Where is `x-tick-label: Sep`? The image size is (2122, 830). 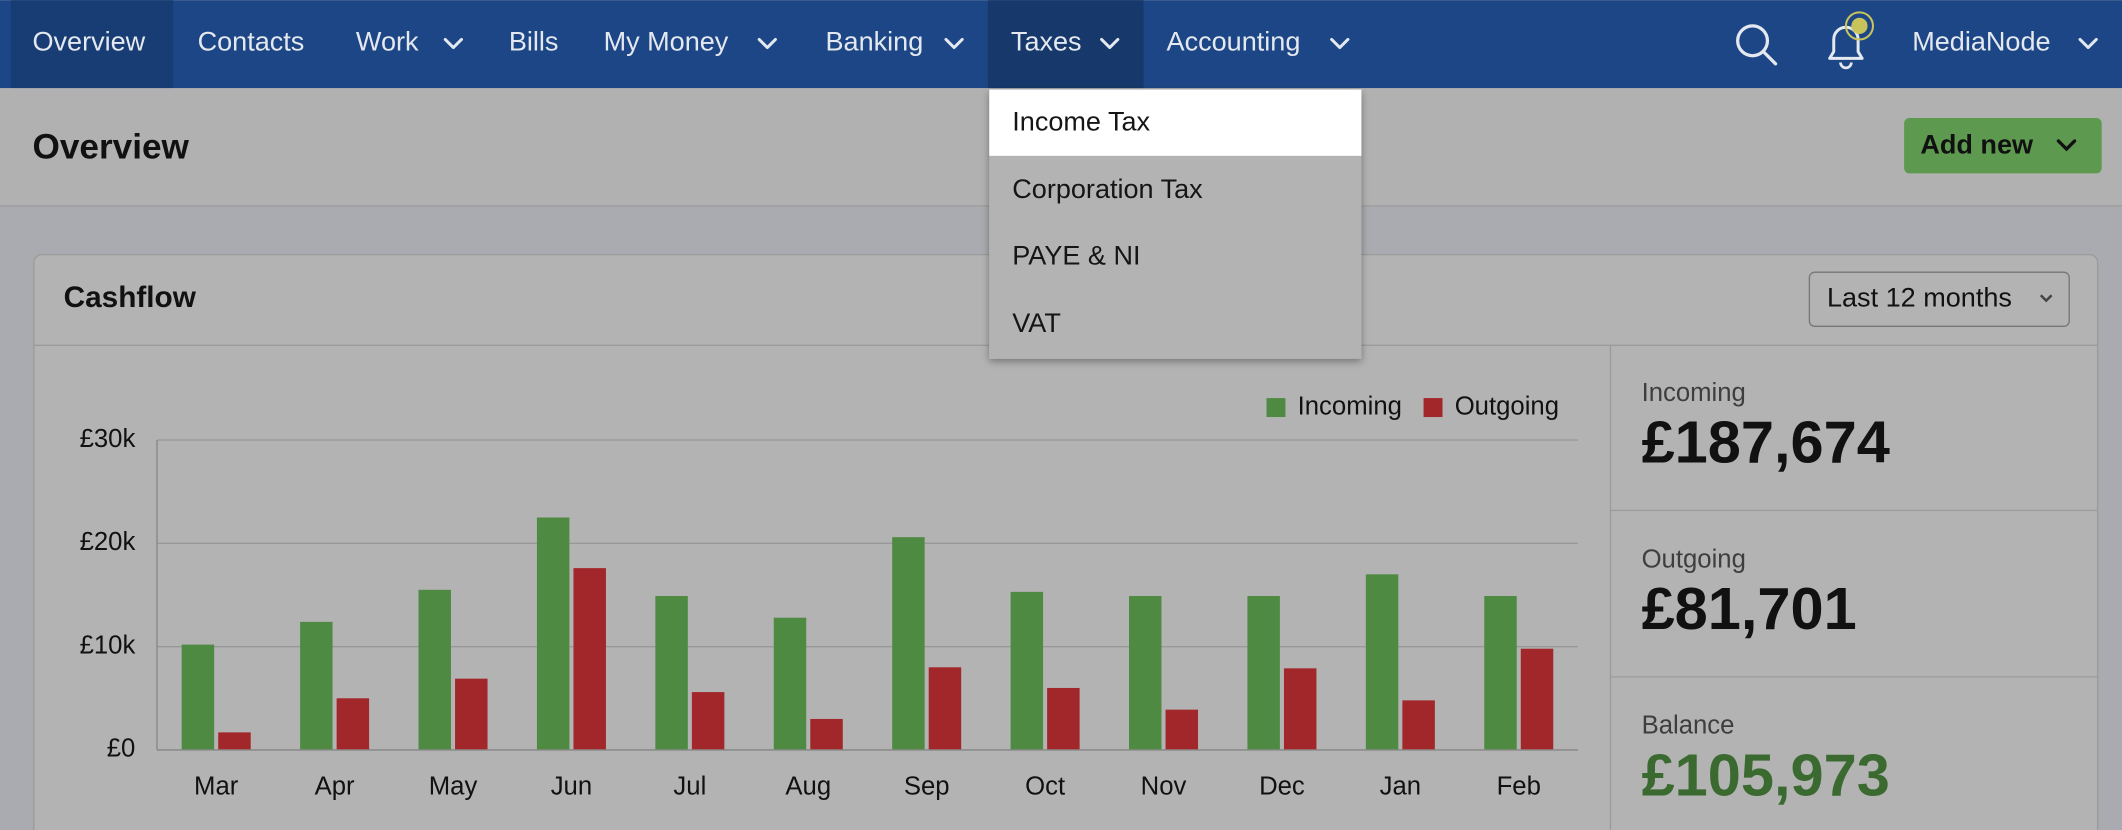
x-tick-label: Sep is located at coordinates (927, 787).